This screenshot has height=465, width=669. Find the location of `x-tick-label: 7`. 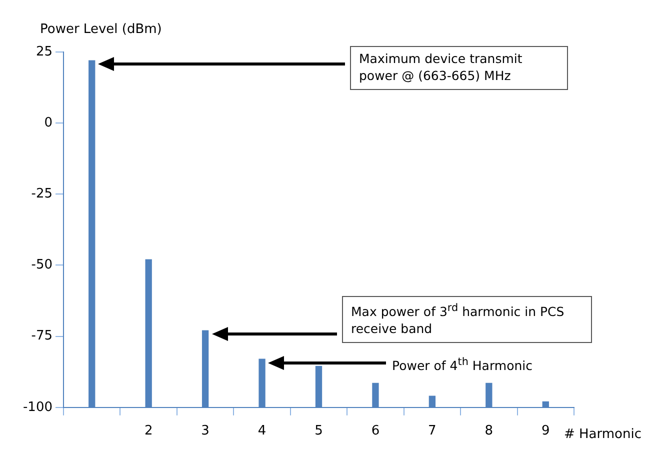

x-tick-label: 7 is located at coordinates (432, 431).